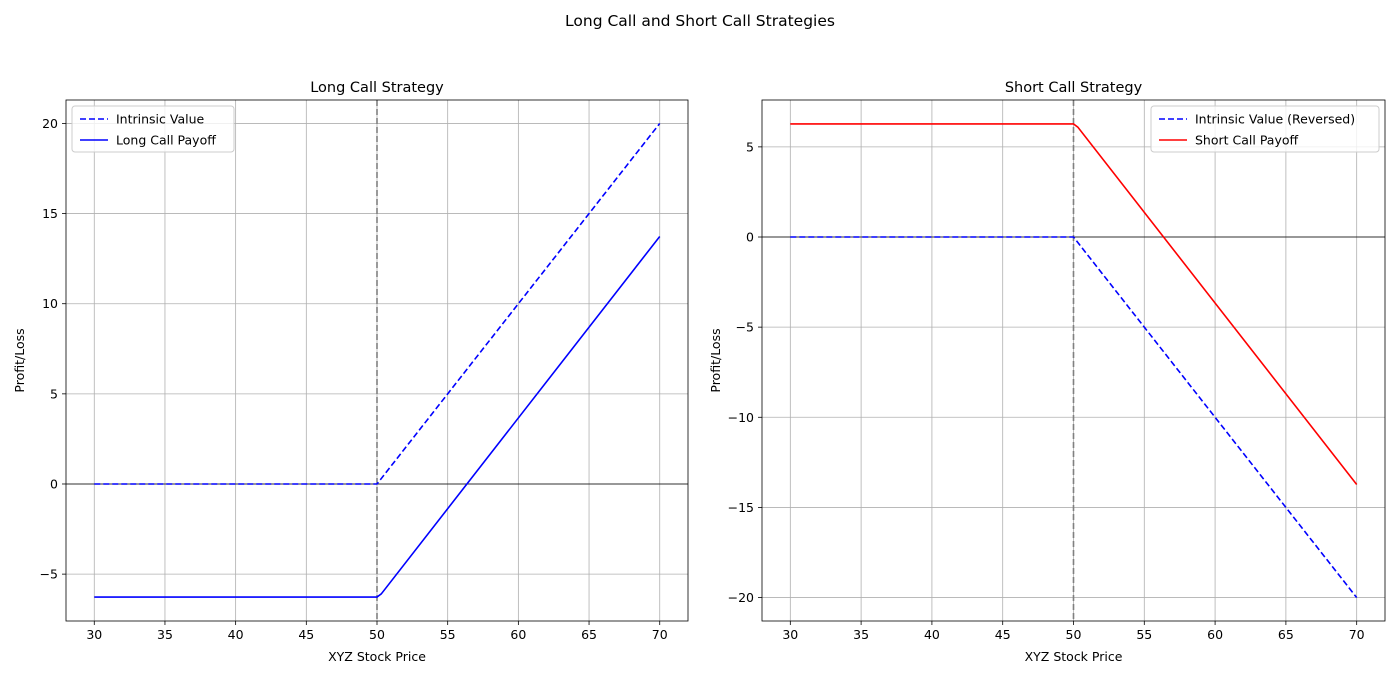 The image size is (1400, 700). Describe the element at coordinates (1275, 119) in the screenshot. I see `legend-label-0: Intrinsic Value (Reversed)` at that location.